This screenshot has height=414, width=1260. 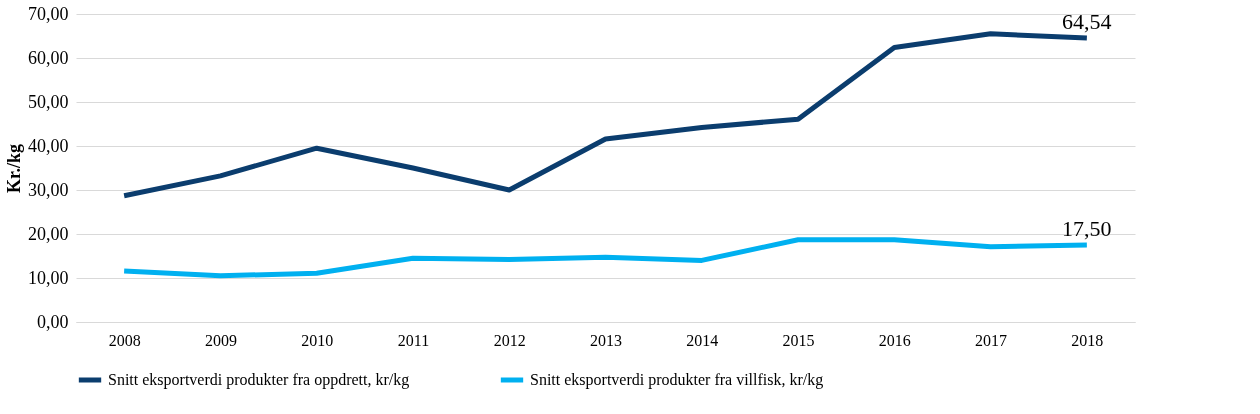 What do you see at coordinates (48, 57) in the screenshot?
I see `y-tick-label: 60,00` at bounding box center [48, 57].